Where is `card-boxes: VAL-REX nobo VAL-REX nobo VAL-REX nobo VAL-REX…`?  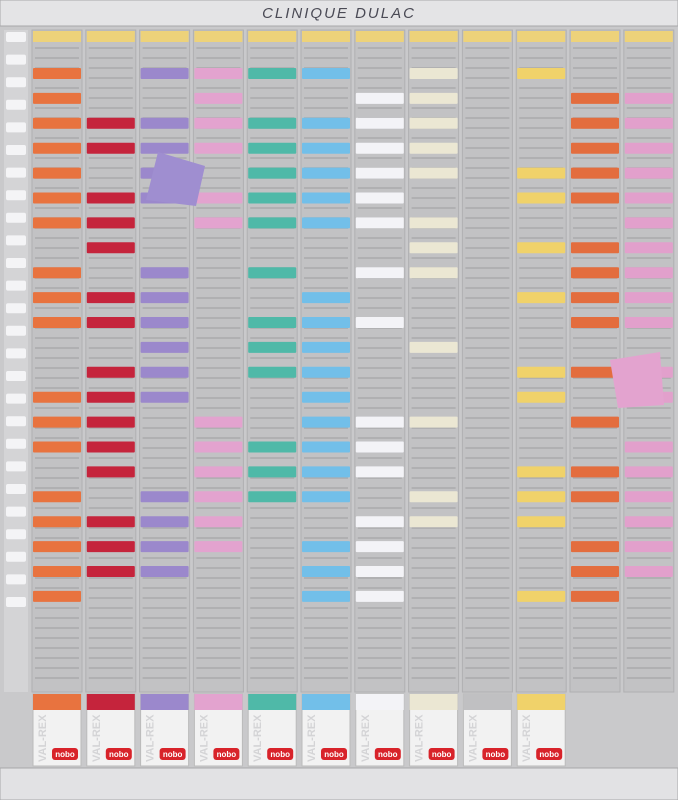
card-boxes: VAL-REX nobo VAL-REX nobo VAL-REX nobo VAL-REX… is located at coordinates (299, 730).